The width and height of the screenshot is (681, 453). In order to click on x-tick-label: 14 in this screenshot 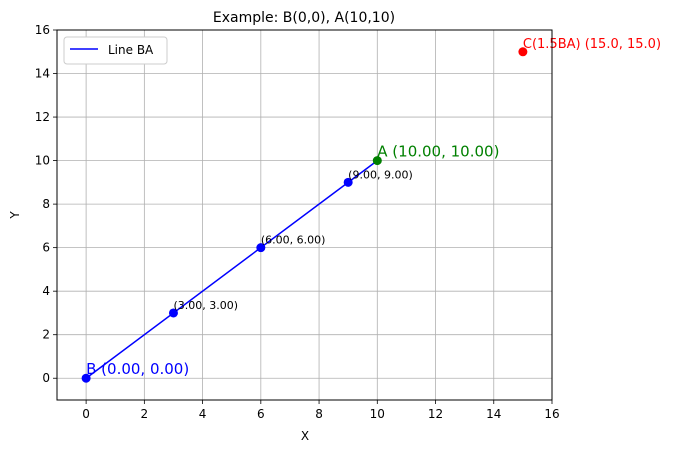, I will do `click(493, 414)`.